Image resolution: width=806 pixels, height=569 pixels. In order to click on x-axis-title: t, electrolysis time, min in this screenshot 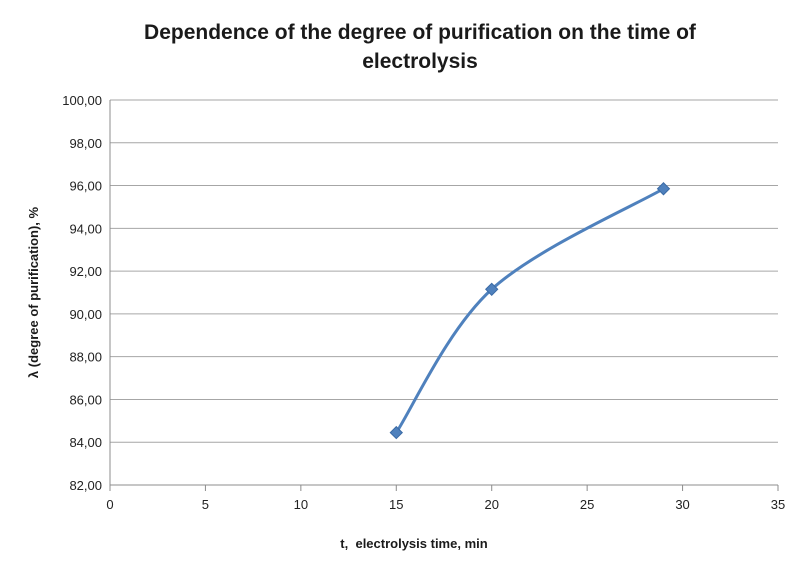, I will do `click(413, 543)`.